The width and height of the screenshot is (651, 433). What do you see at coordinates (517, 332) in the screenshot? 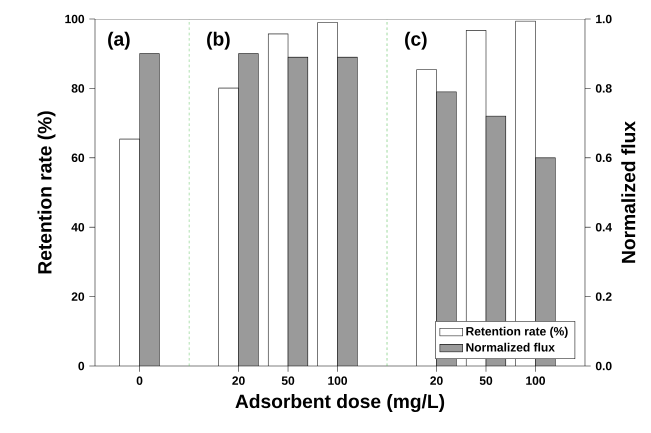
I see `legend-label: Retention rate (%)` at bounding box center [517, 332].